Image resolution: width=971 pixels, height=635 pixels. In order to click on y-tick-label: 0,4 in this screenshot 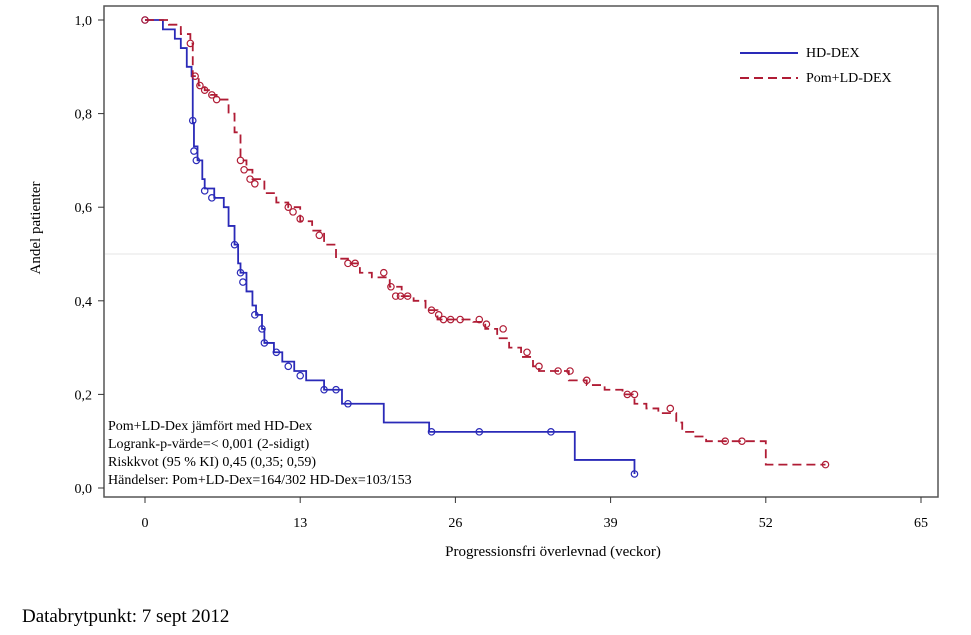, I will do `click(84, 302)`.